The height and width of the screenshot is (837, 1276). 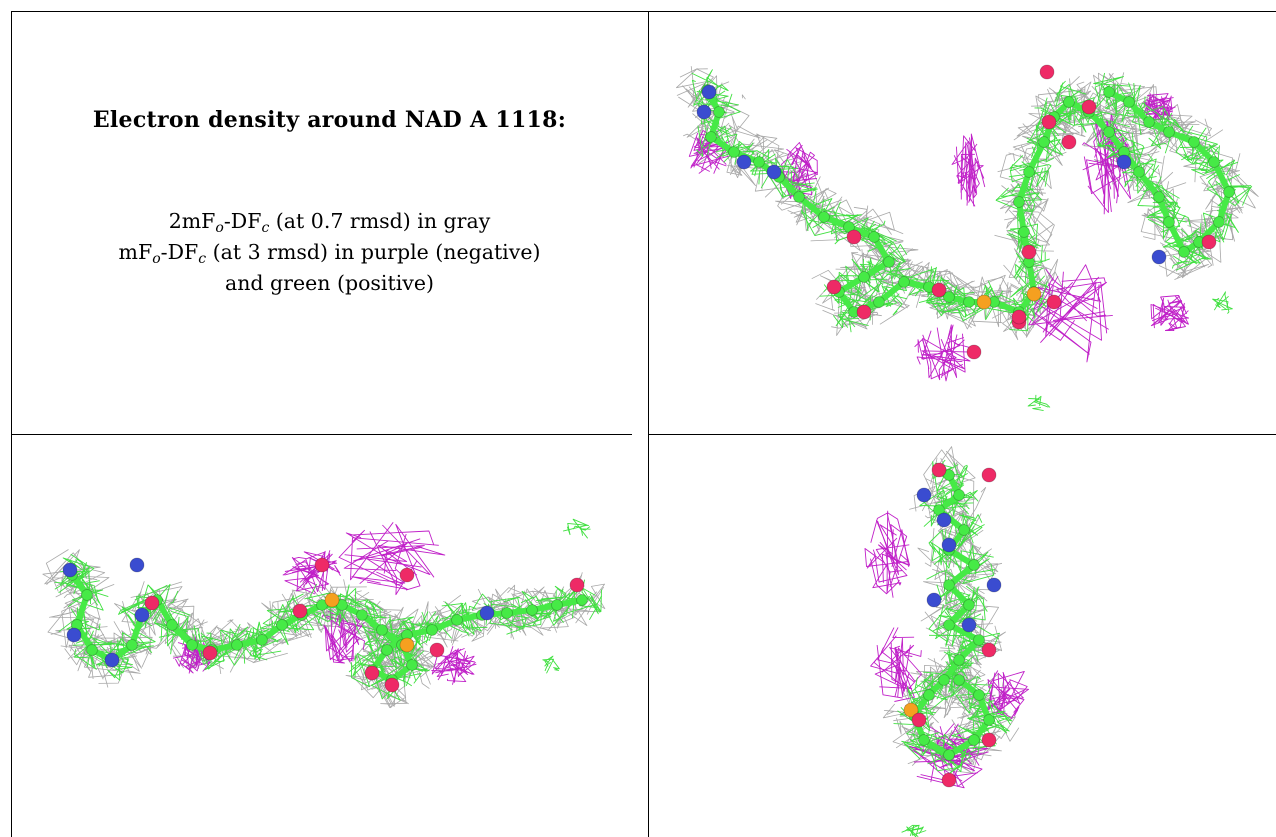 What do you see at coordinates (321, 434) in the screenshot?
I see `table-row-divider-left` at bounding box center [321, 434].